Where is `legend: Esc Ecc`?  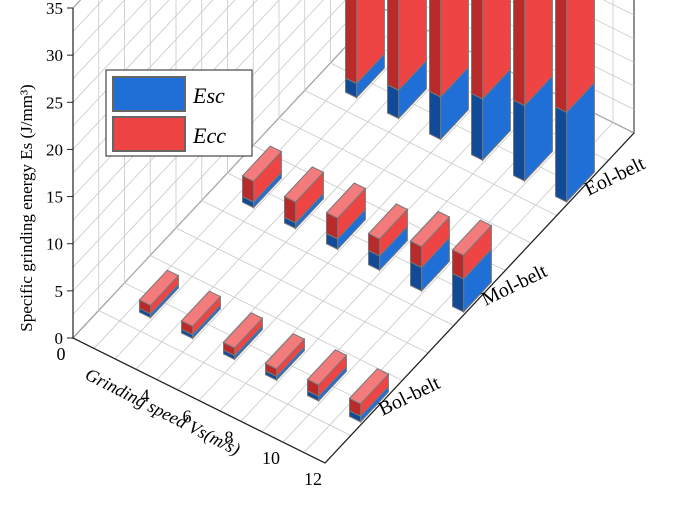 legend: Esc Ecc is located at coordinates (179, 113).